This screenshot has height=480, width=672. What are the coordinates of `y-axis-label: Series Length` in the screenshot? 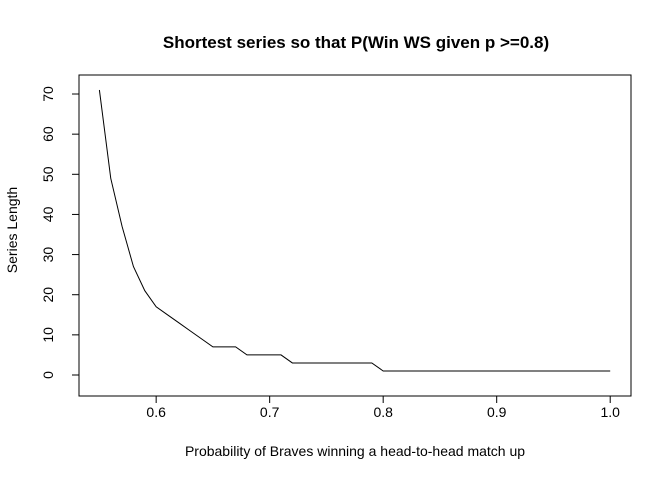 It's located at (12, 230).